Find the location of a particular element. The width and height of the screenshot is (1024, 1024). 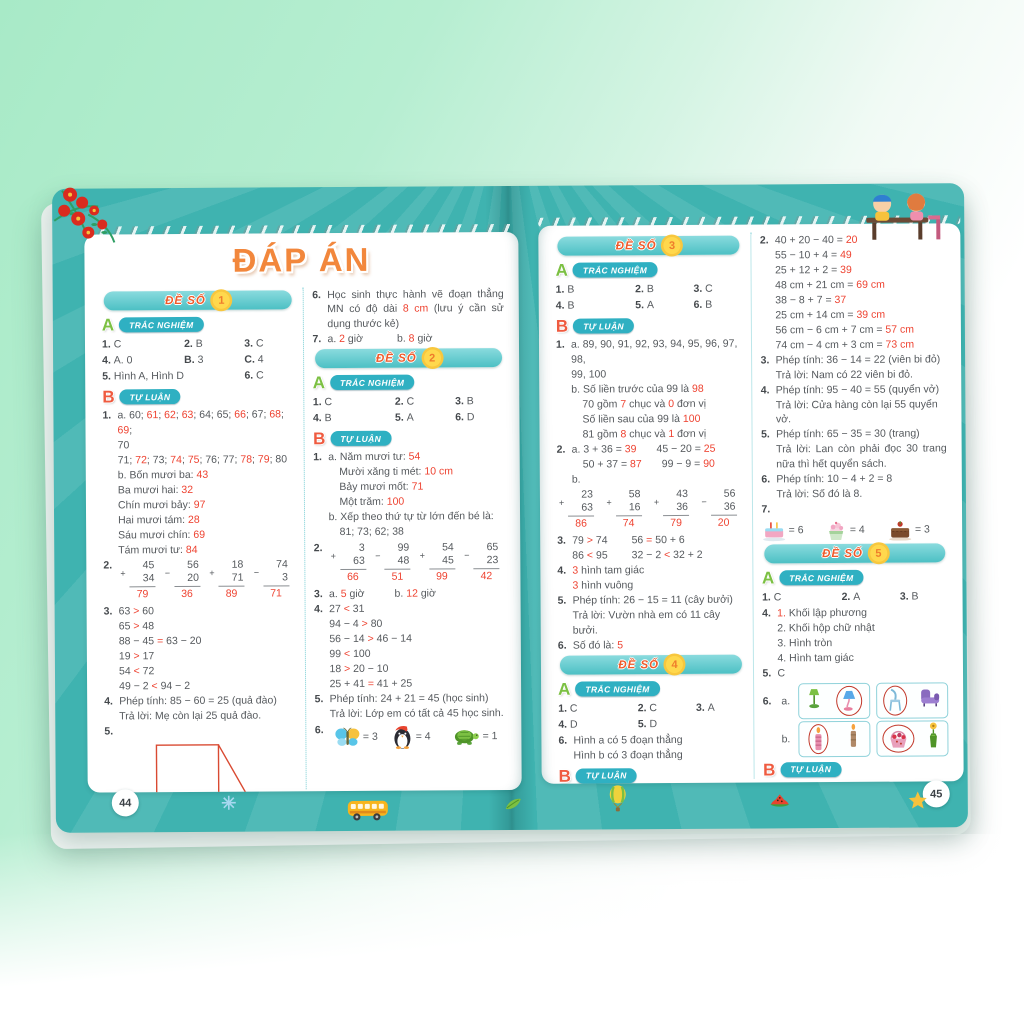

answer-text: 81 gồm 8 chục và 1 đơn vị is located at coordinates (663, 433).